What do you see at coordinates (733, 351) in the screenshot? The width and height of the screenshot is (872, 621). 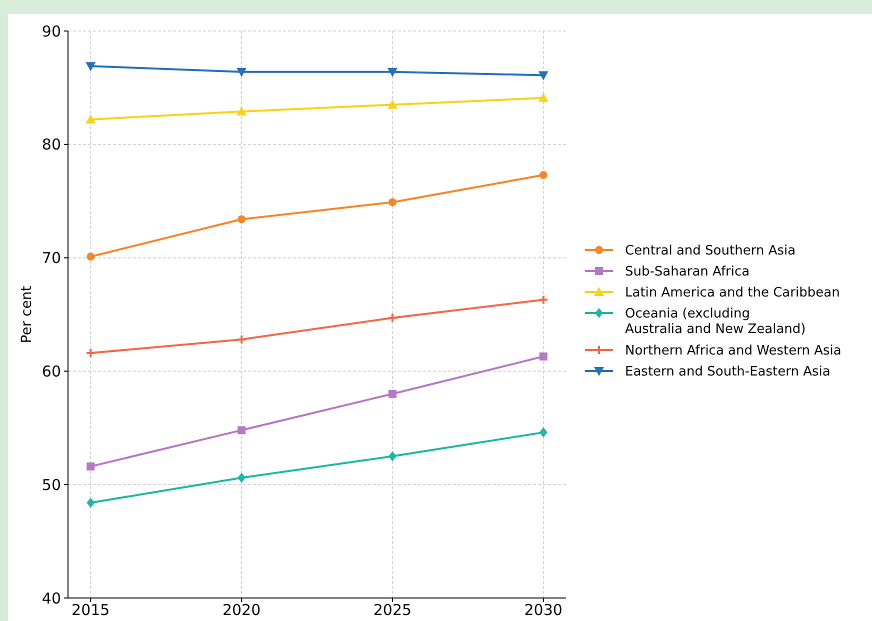 I see `legend-label: Northern Africa and Western Asia` at bounding box center [733, 351].